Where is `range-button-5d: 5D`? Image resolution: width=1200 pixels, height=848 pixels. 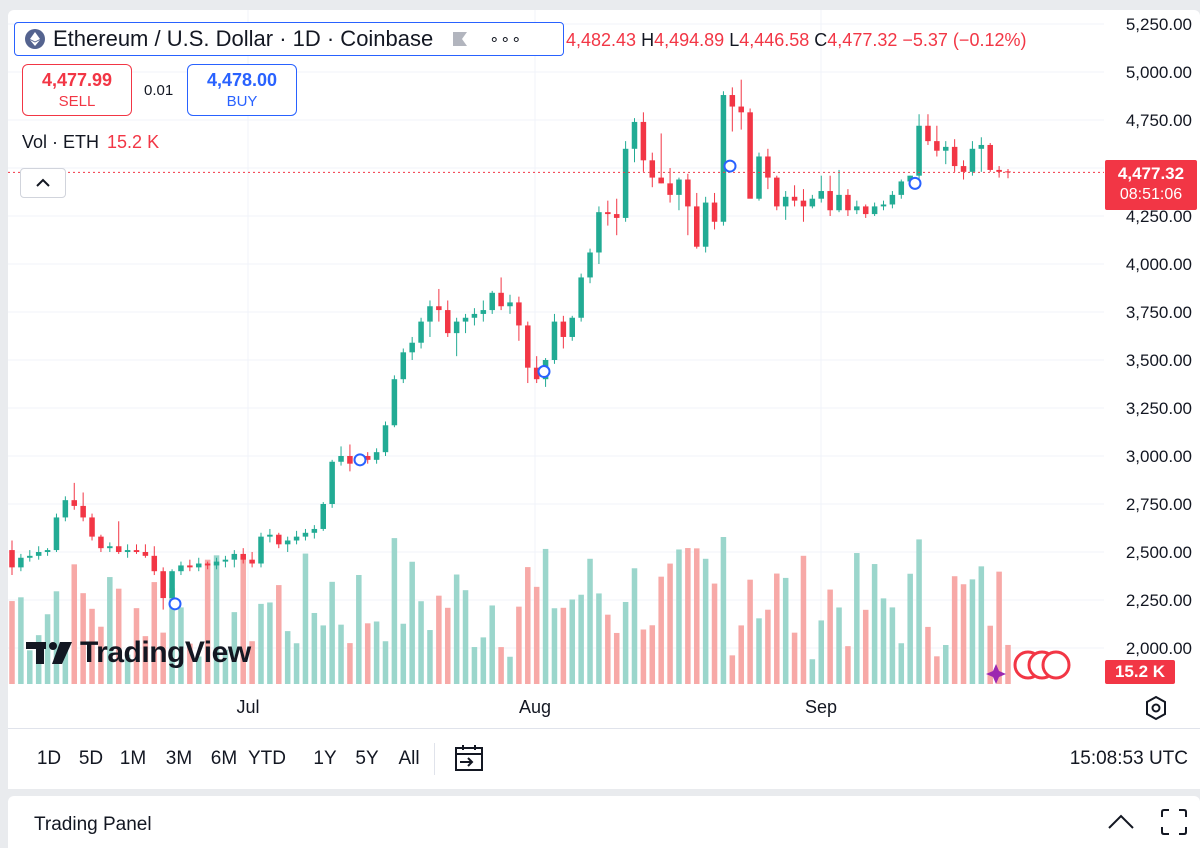
range-button-5d: 5D is located at coordinates (91, 758).